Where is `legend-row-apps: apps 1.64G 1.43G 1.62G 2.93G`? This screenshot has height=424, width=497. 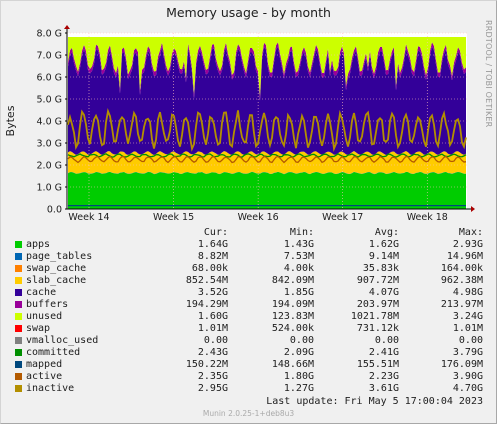
legend-row-apps: apps 1.64G 1.43G 1.62G 2.93G is located at coordinates (248, 245).